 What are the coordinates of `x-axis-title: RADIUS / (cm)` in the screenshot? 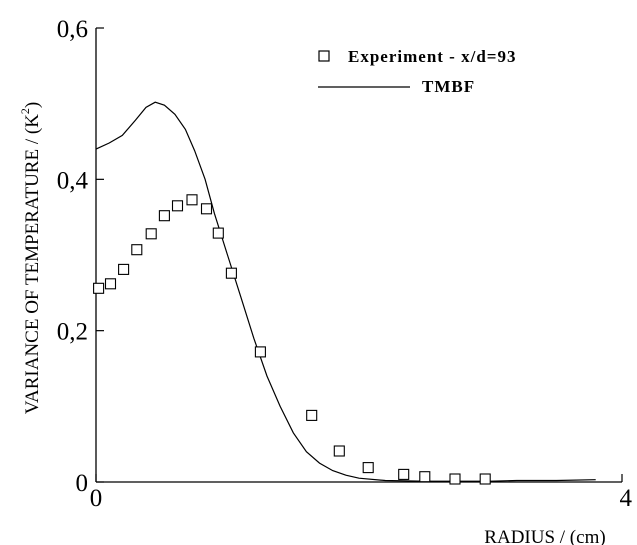 It's located at (544, 536).